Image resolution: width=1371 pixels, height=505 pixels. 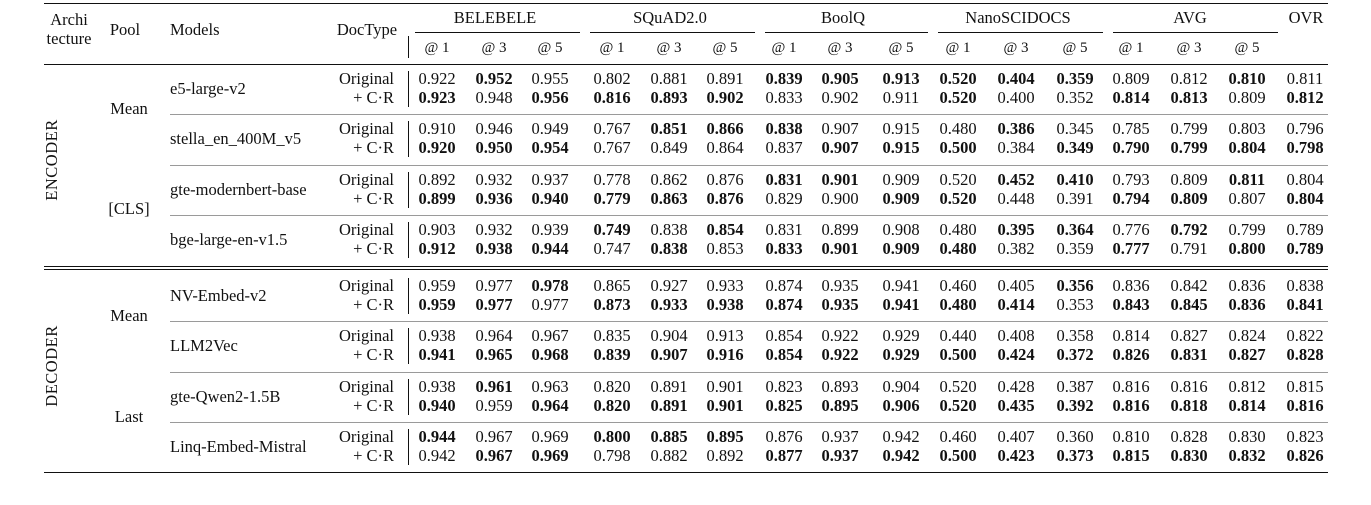 What do you see at coordinates (437, 335) in the screenshot?
I see `table-cell: 0.938` at bounding box center [437, 335].